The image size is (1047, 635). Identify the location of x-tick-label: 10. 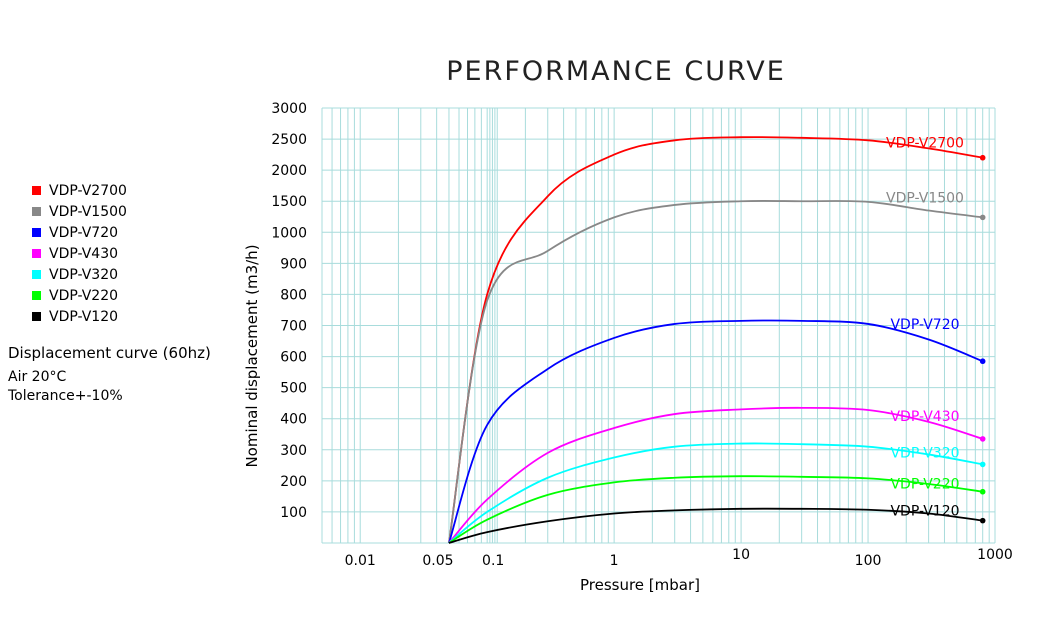
(741, 555).